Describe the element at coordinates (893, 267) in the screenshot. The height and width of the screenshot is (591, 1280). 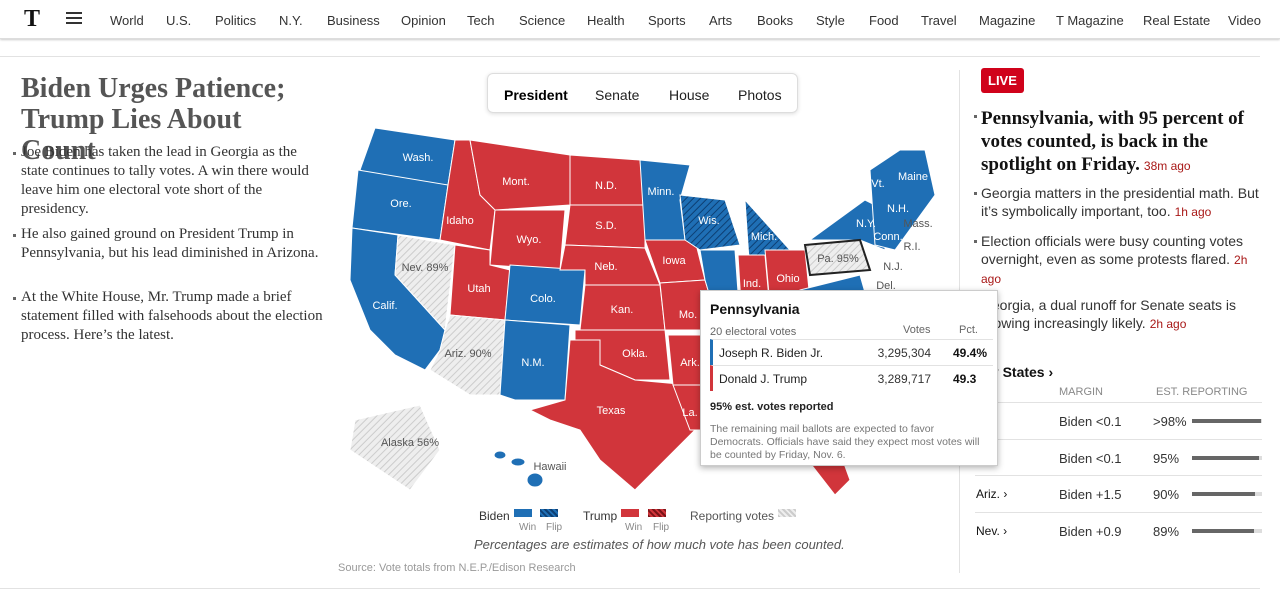
I see `state-label: N.J.` at that location.